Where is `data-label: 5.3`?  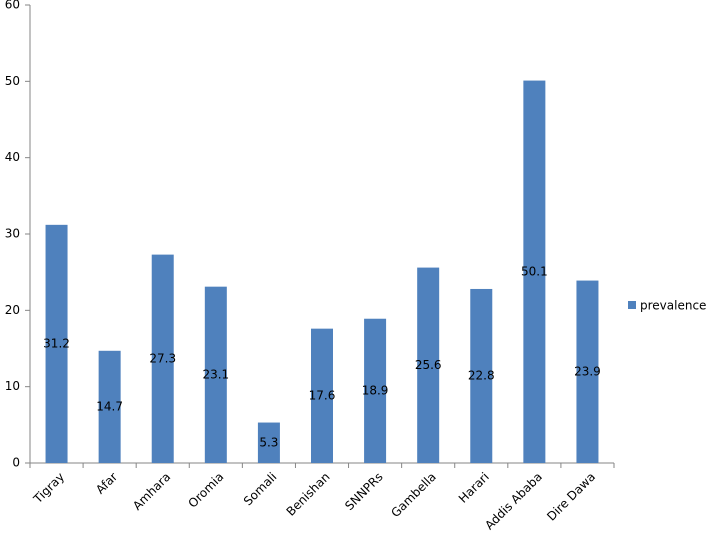 data-label: 5.3 is located at coordinates (268, 442).